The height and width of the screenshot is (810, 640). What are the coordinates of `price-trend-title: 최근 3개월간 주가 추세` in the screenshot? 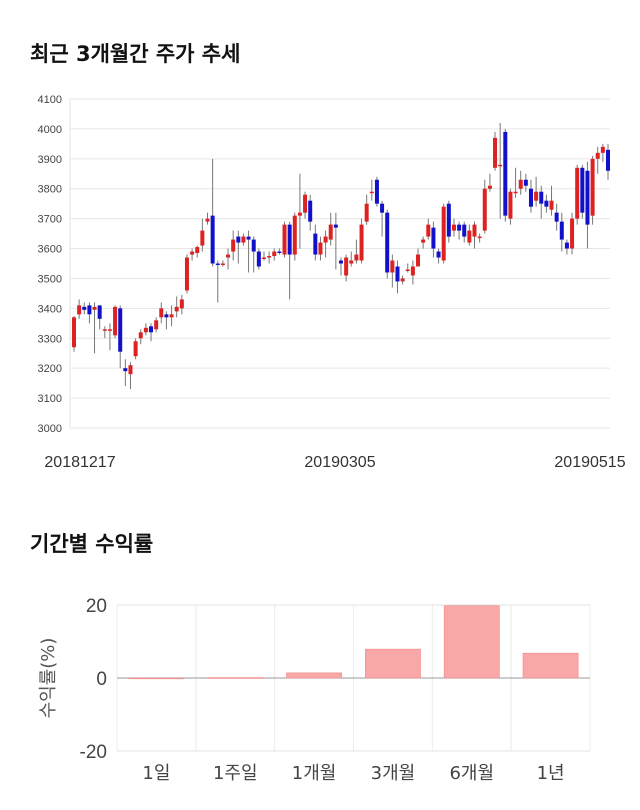 It's located at (135, 54).